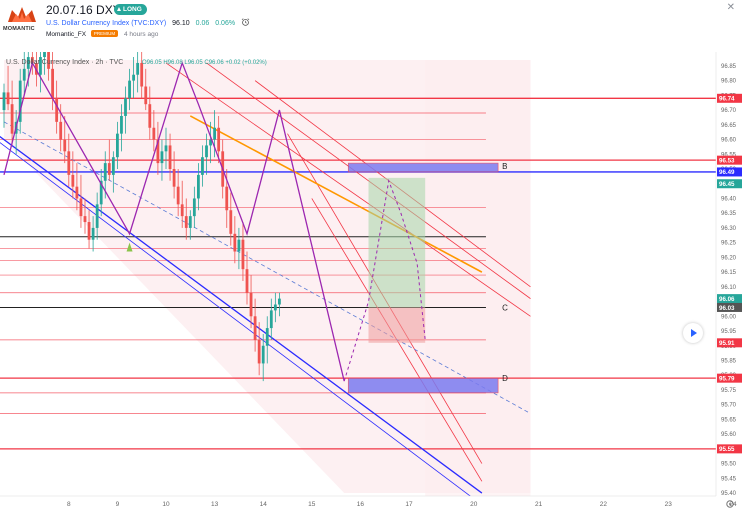  I want to click on x-tick-label: 9, so click(118, 504).